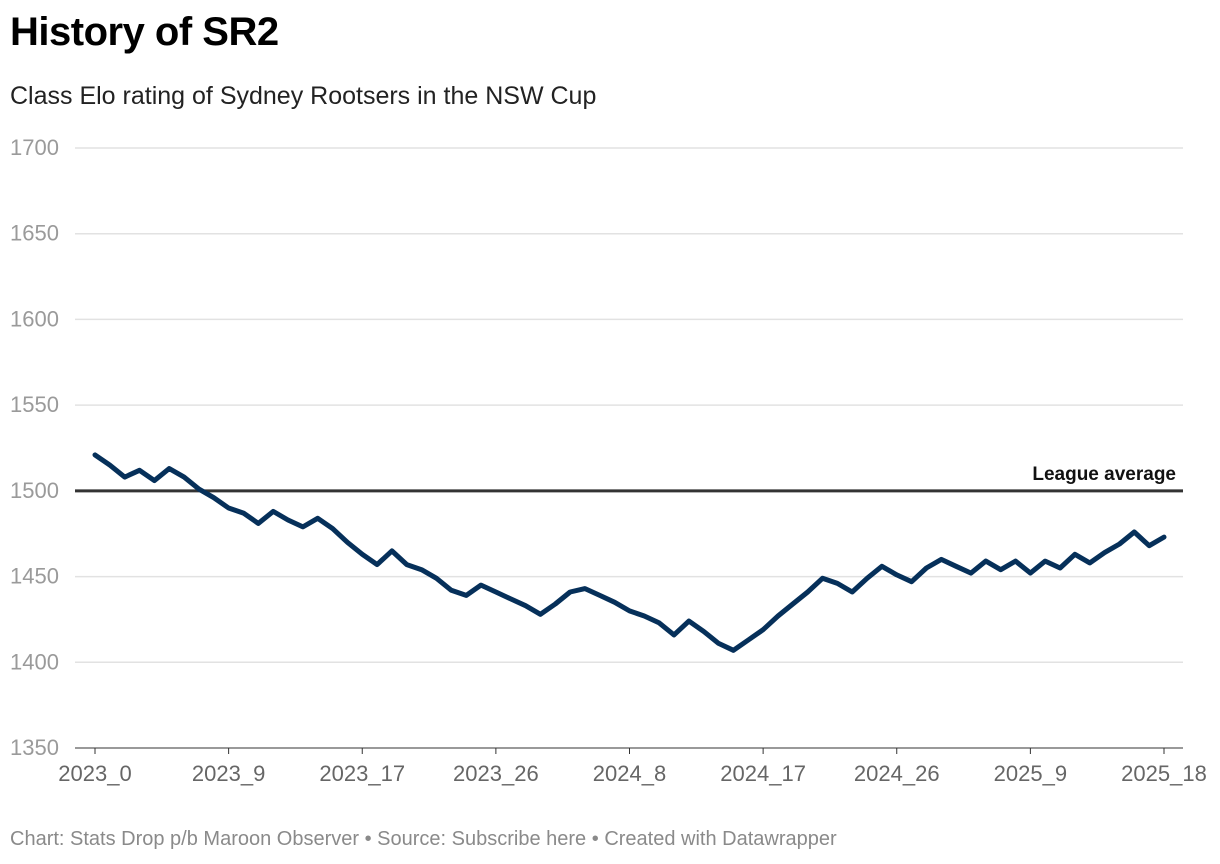 This screenshot has width=1220, height=864. I want to click on y-tick-label: 1600, so click(34, 318).